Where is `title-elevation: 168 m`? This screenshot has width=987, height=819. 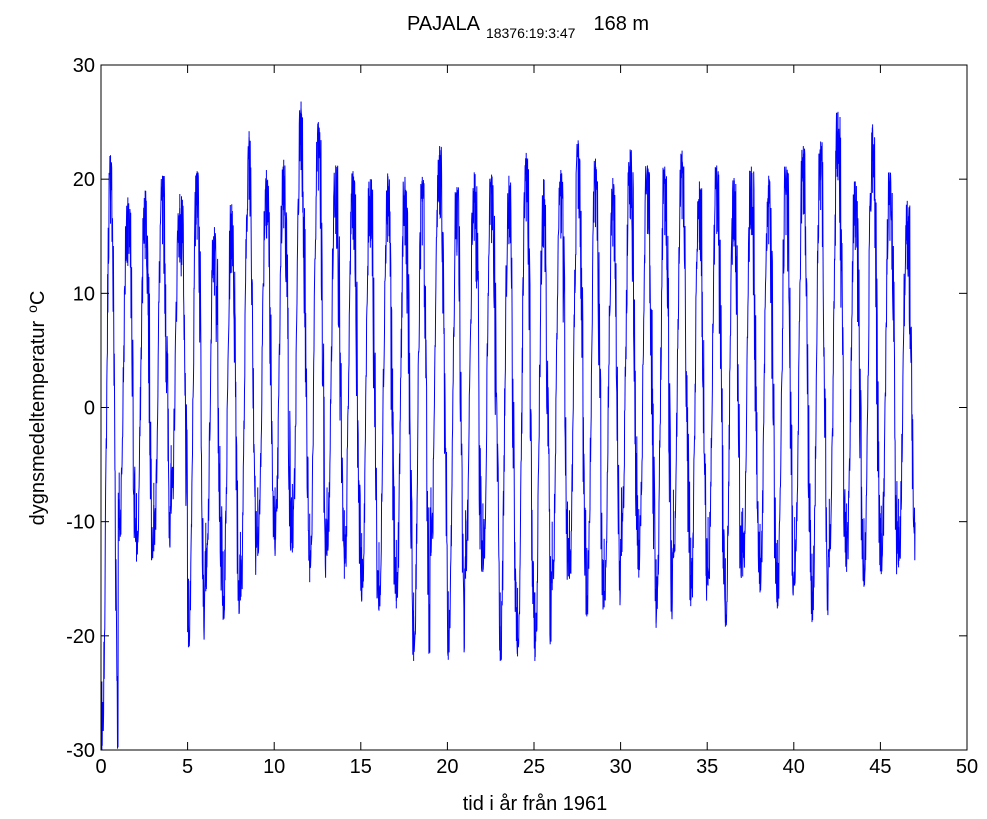
title-elevation: 168 m is located at coordinates (621, 24).